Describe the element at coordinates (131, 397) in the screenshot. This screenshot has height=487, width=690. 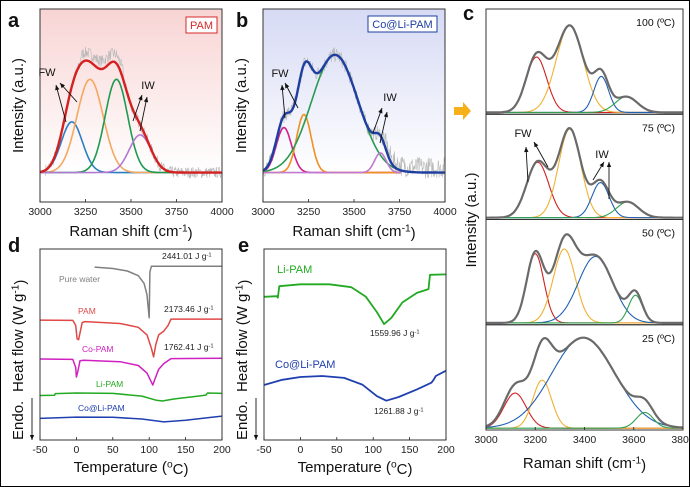
I see `panel-d-curve-li-pam` at that location.